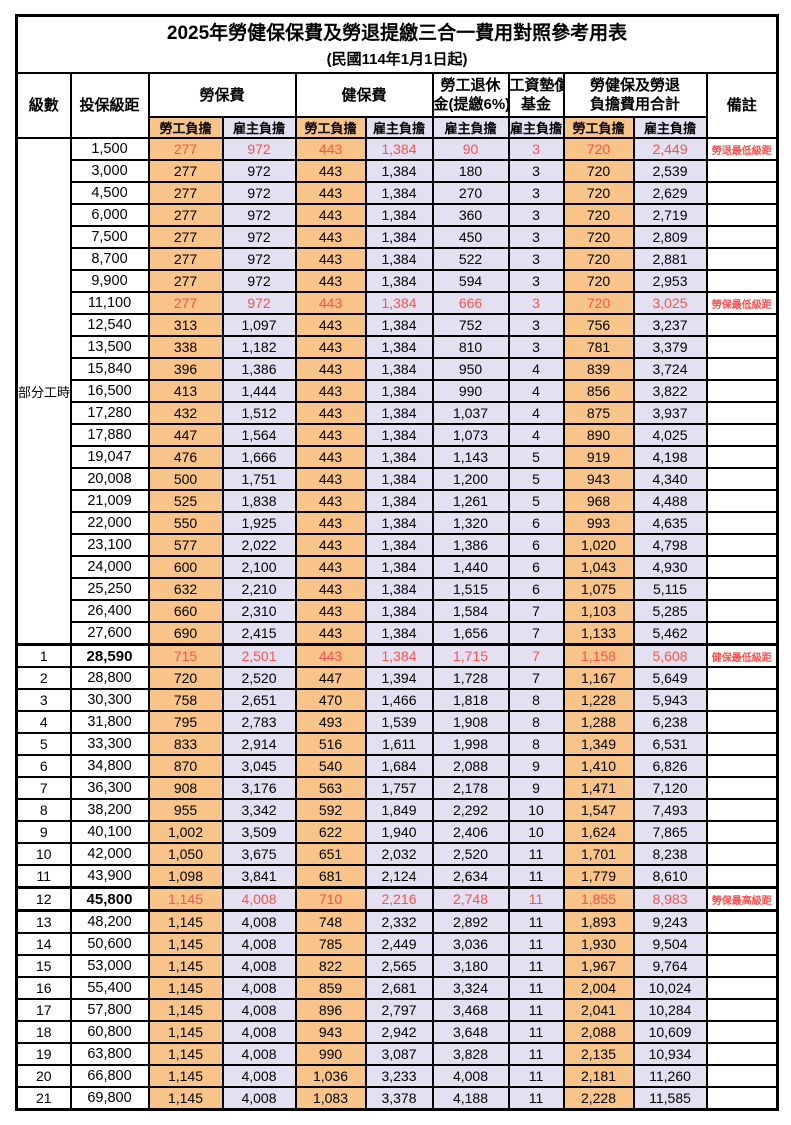 This screenshot has height=1125, width=791. Describe the element at coordinates (670, 457) in the screenshot. I see `total-employer-cell: 4,198` at that location.